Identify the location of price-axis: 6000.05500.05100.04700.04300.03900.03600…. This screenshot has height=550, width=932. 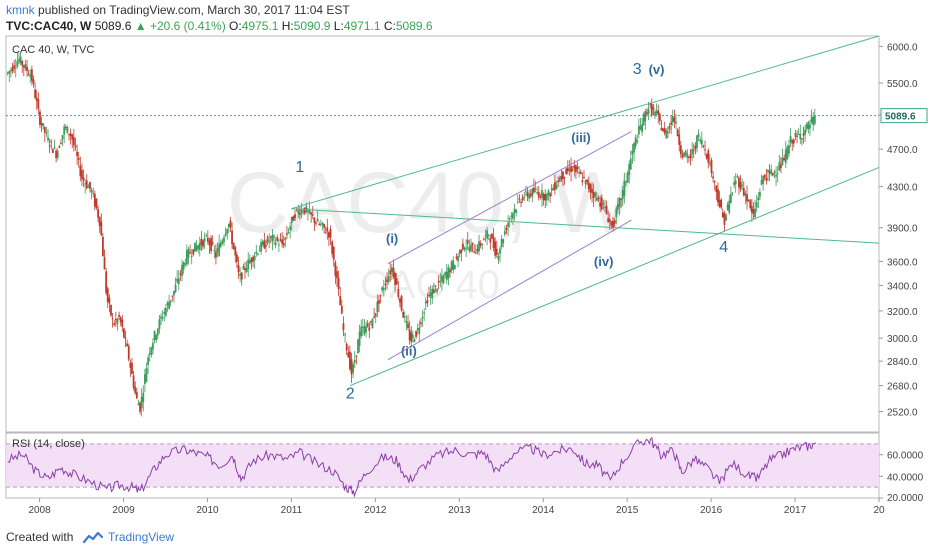
(898, 230).